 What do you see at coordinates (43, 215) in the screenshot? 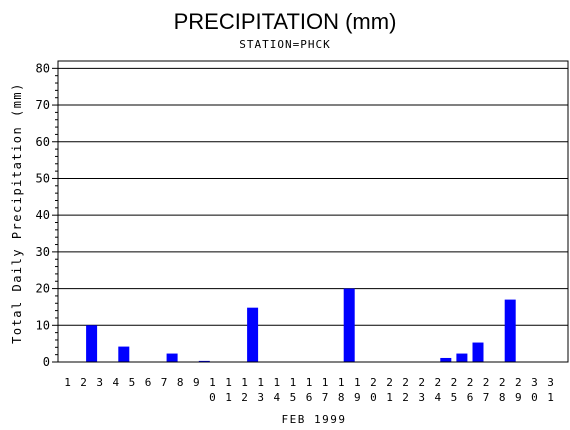
I see `y-tick-label: 40` at bounding box center [43, 215].